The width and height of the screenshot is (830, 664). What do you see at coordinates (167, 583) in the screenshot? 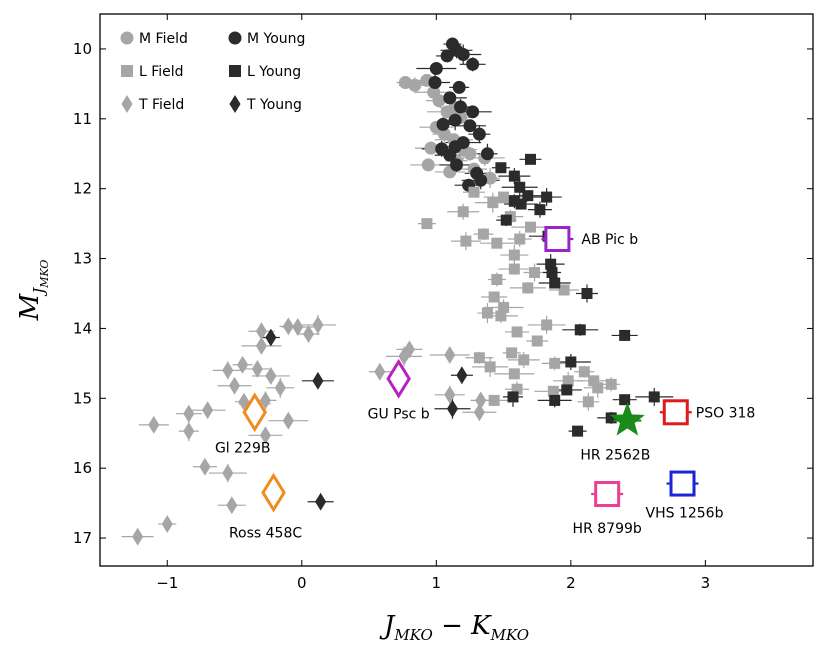
I see `x-tick-label: −1` at bounding box center [167, 583].